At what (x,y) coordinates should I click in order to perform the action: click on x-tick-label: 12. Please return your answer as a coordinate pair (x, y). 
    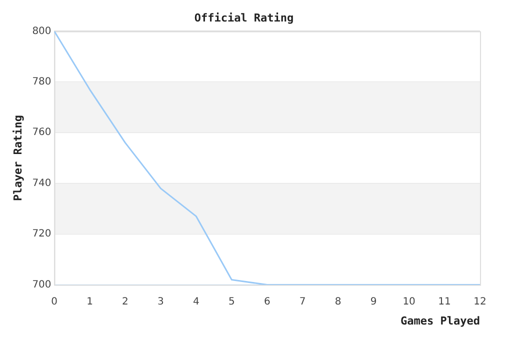
    Looking at the image, I should click on (480, 302).